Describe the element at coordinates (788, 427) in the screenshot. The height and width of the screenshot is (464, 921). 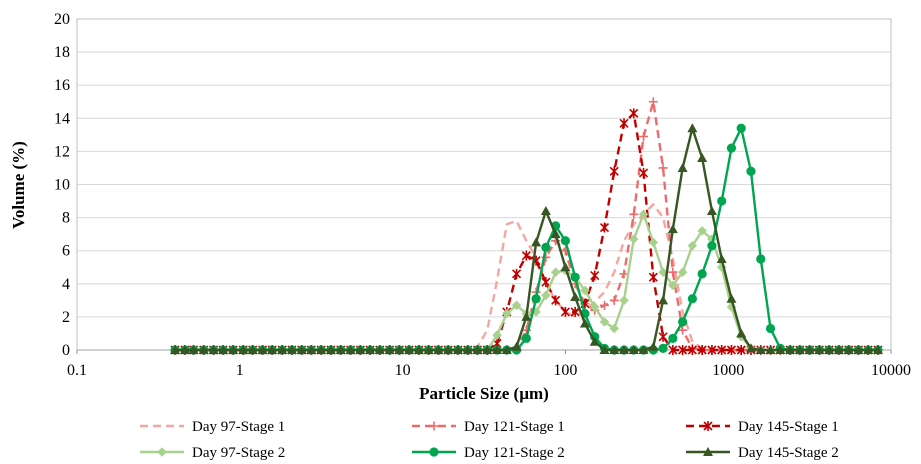
I see `legend-label: Day 145-Stage 1` at that location.